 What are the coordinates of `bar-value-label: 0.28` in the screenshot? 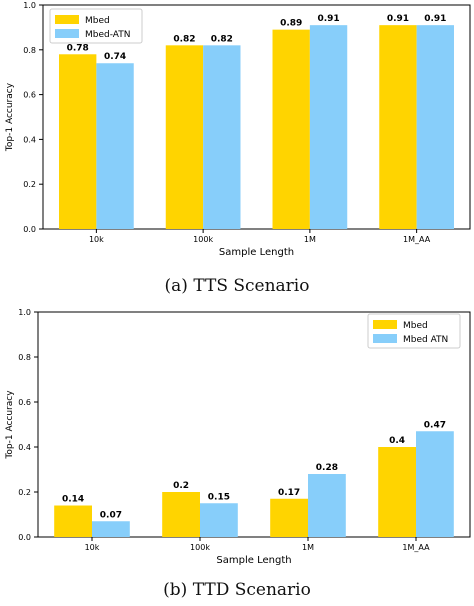 It's located at (327, 468).